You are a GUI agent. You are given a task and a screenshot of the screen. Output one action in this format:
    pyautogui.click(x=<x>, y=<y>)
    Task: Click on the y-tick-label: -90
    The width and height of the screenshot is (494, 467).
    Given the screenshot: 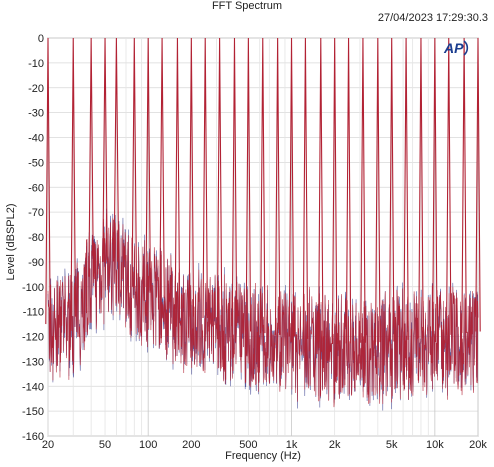 What is the action you would take?
    pyautogui.click(x=36, y=263)
    